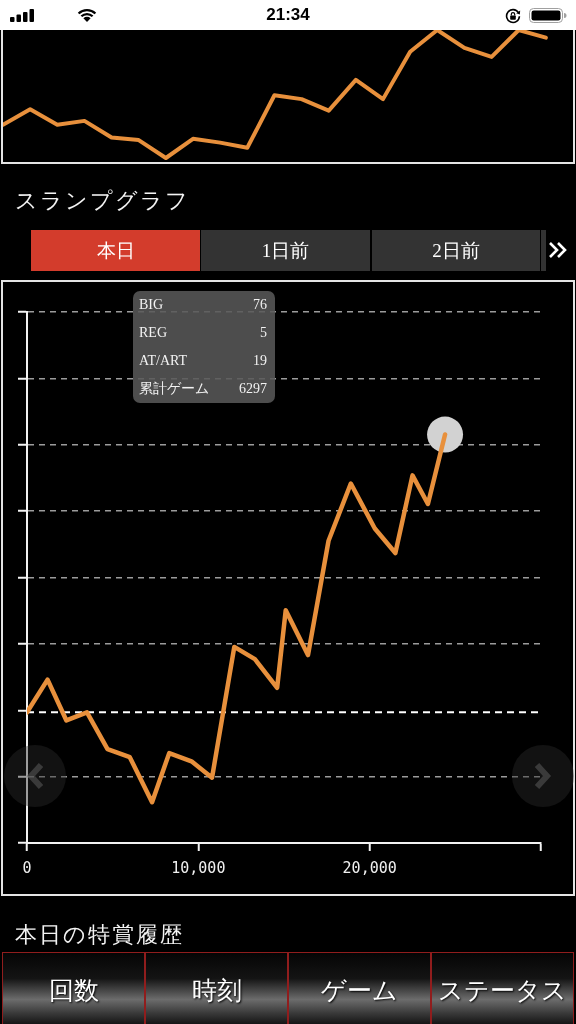 The height and width of the screenshot is (1024, 576). What do you see at coordinates (102, 201) in the screenshot?
I see `chart-title: スランプグラフ` at bounding box center [102, 201].